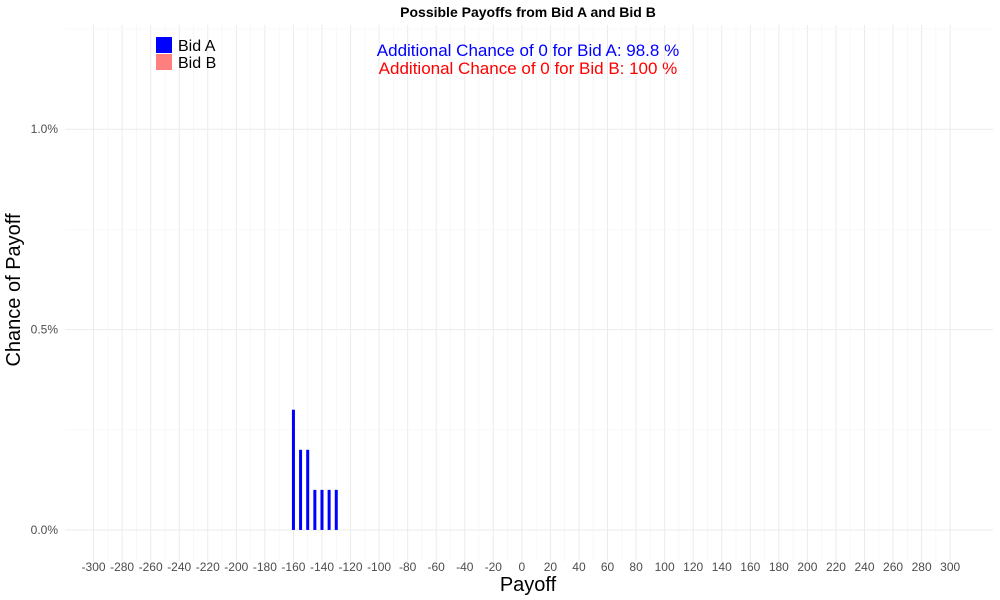 Image resolution: width=1000 pixels, height=600 pixels. I want to click on x-axis-title: Payoff, so click(528, 585).